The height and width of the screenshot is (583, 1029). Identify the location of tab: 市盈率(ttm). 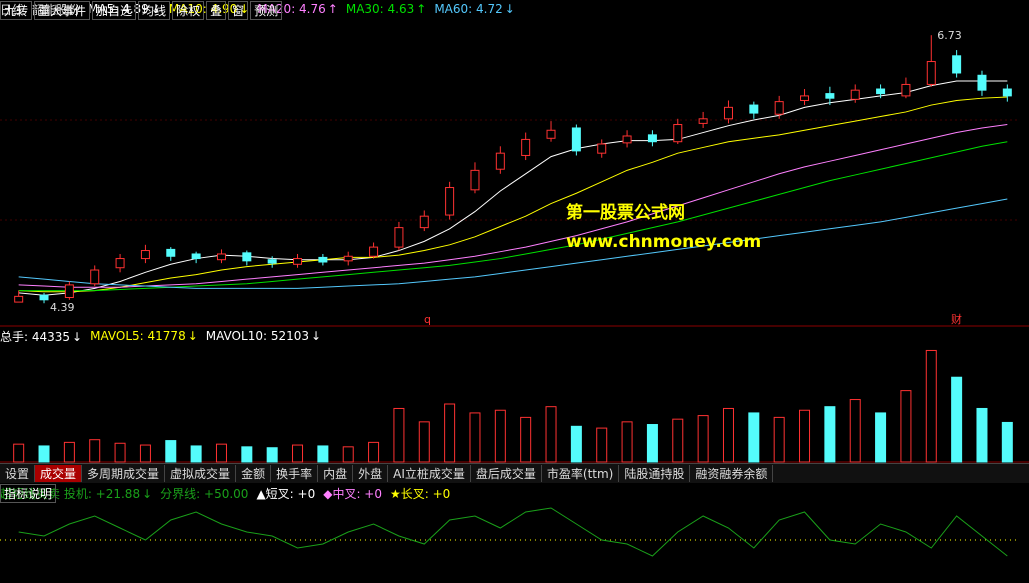
(581, 473).